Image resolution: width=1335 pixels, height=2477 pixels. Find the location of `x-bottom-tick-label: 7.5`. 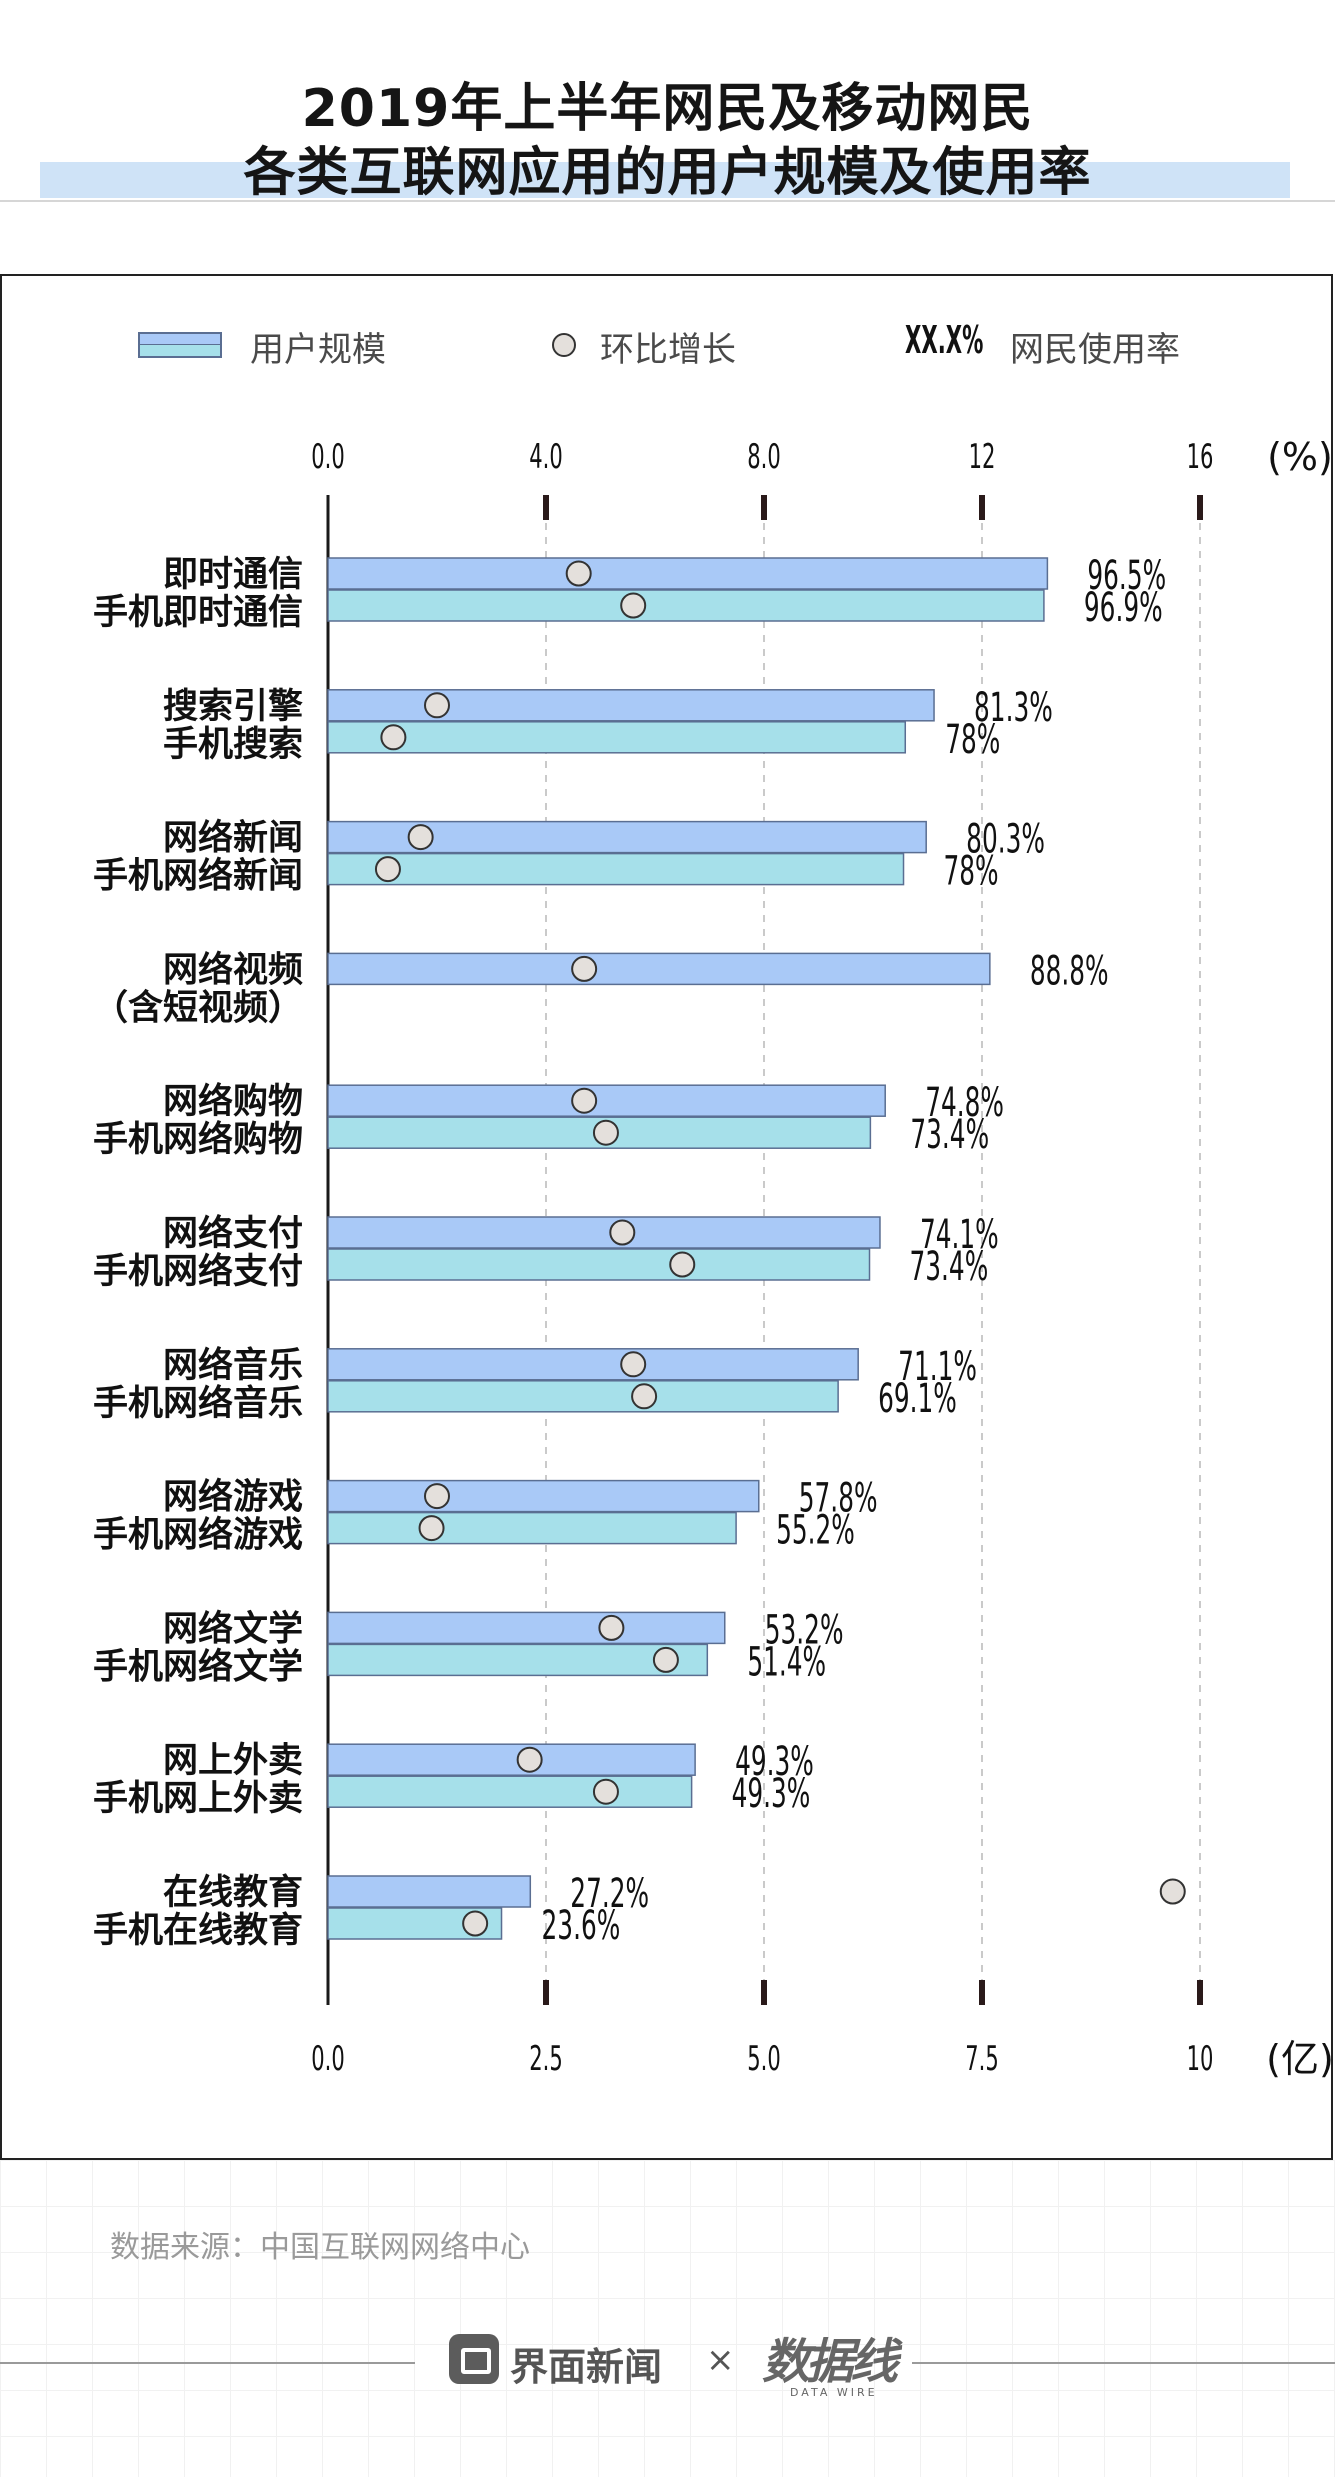

x-bottom-tick-label: 7.5 is located at coordinates (981, 2059).